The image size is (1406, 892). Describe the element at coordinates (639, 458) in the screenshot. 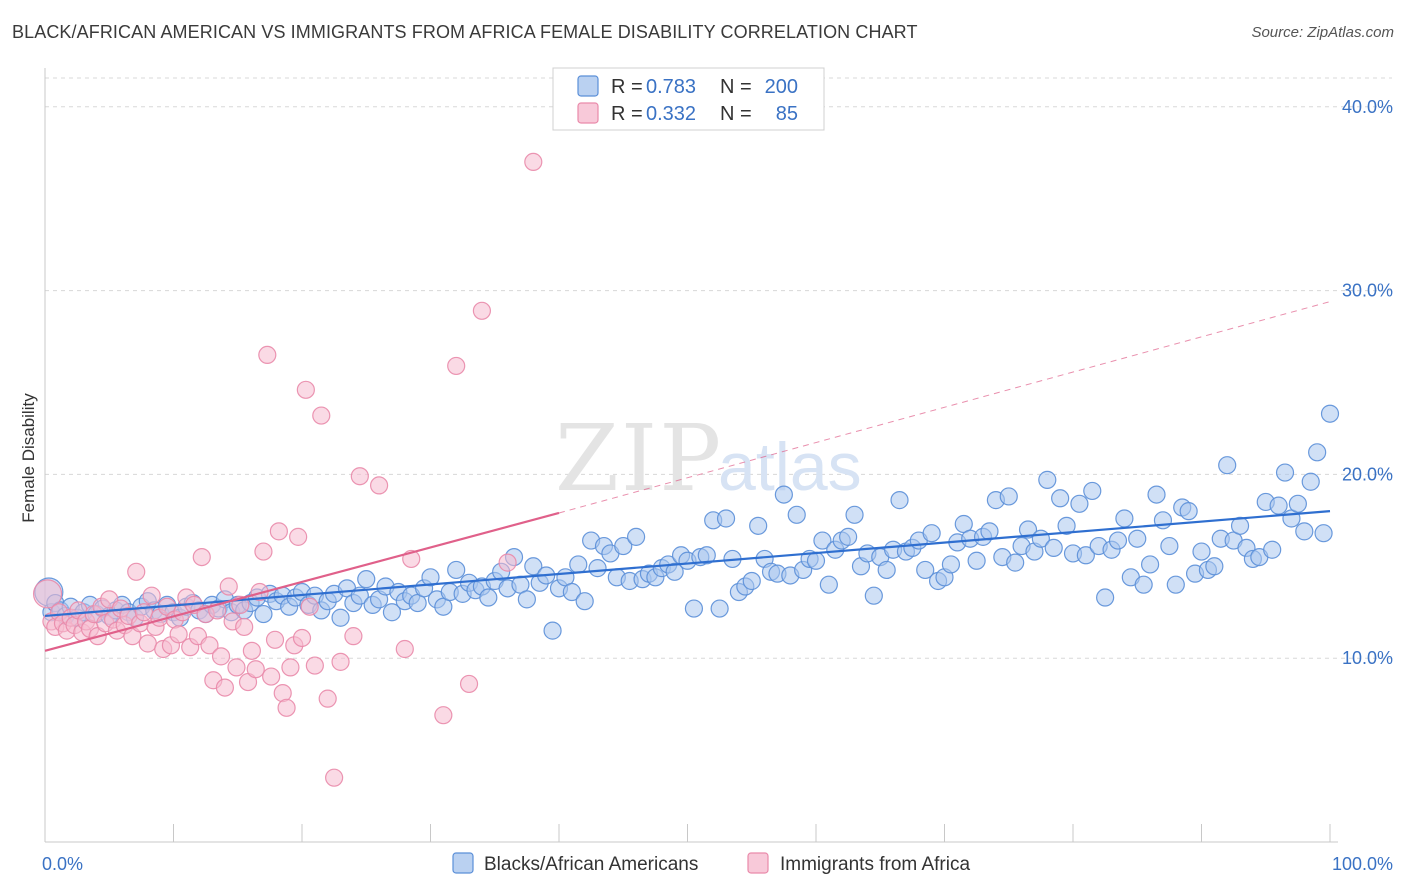

I see `watermark-zip: ZIP` at that location.